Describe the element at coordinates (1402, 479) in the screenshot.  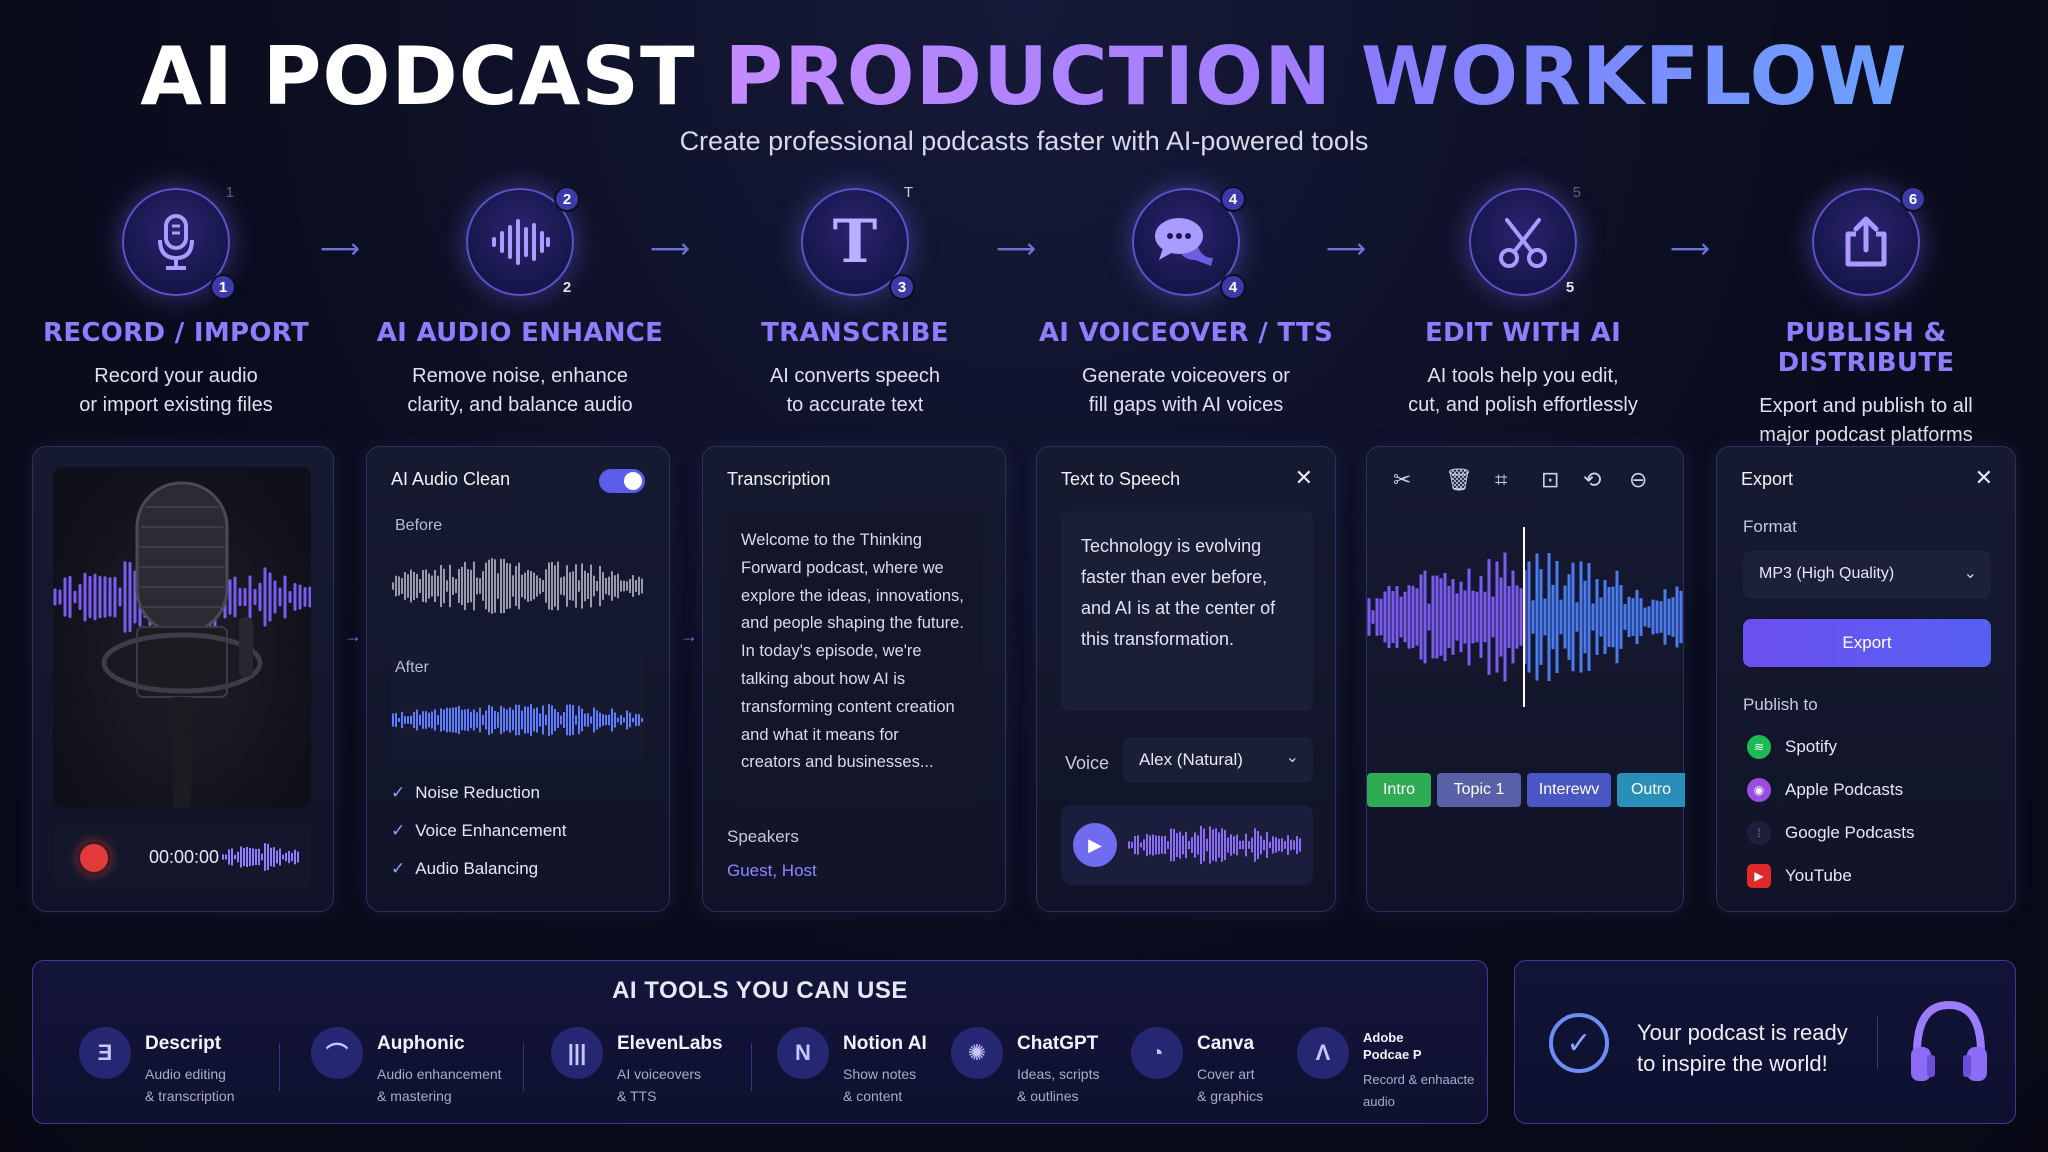
I see `scissors-icon: ✂` at that location.